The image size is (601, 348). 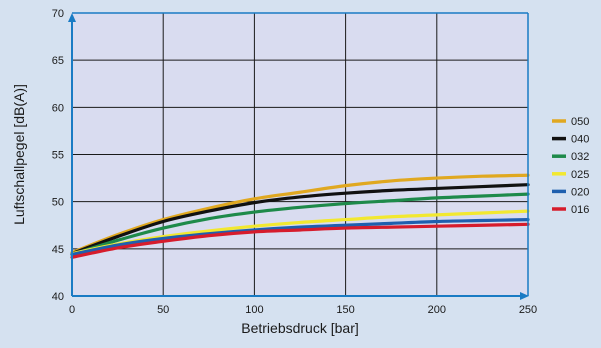 I want to click on legend: 050 040 032 025 020 016, so click(x=570, y=166).